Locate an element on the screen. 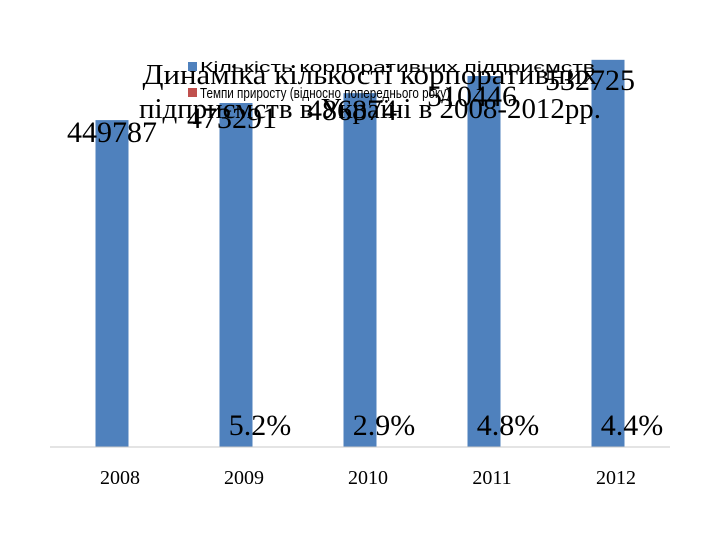 The image size is (720, 540). growth-label-2009: 5.2% is located at coordinates (260, 425).